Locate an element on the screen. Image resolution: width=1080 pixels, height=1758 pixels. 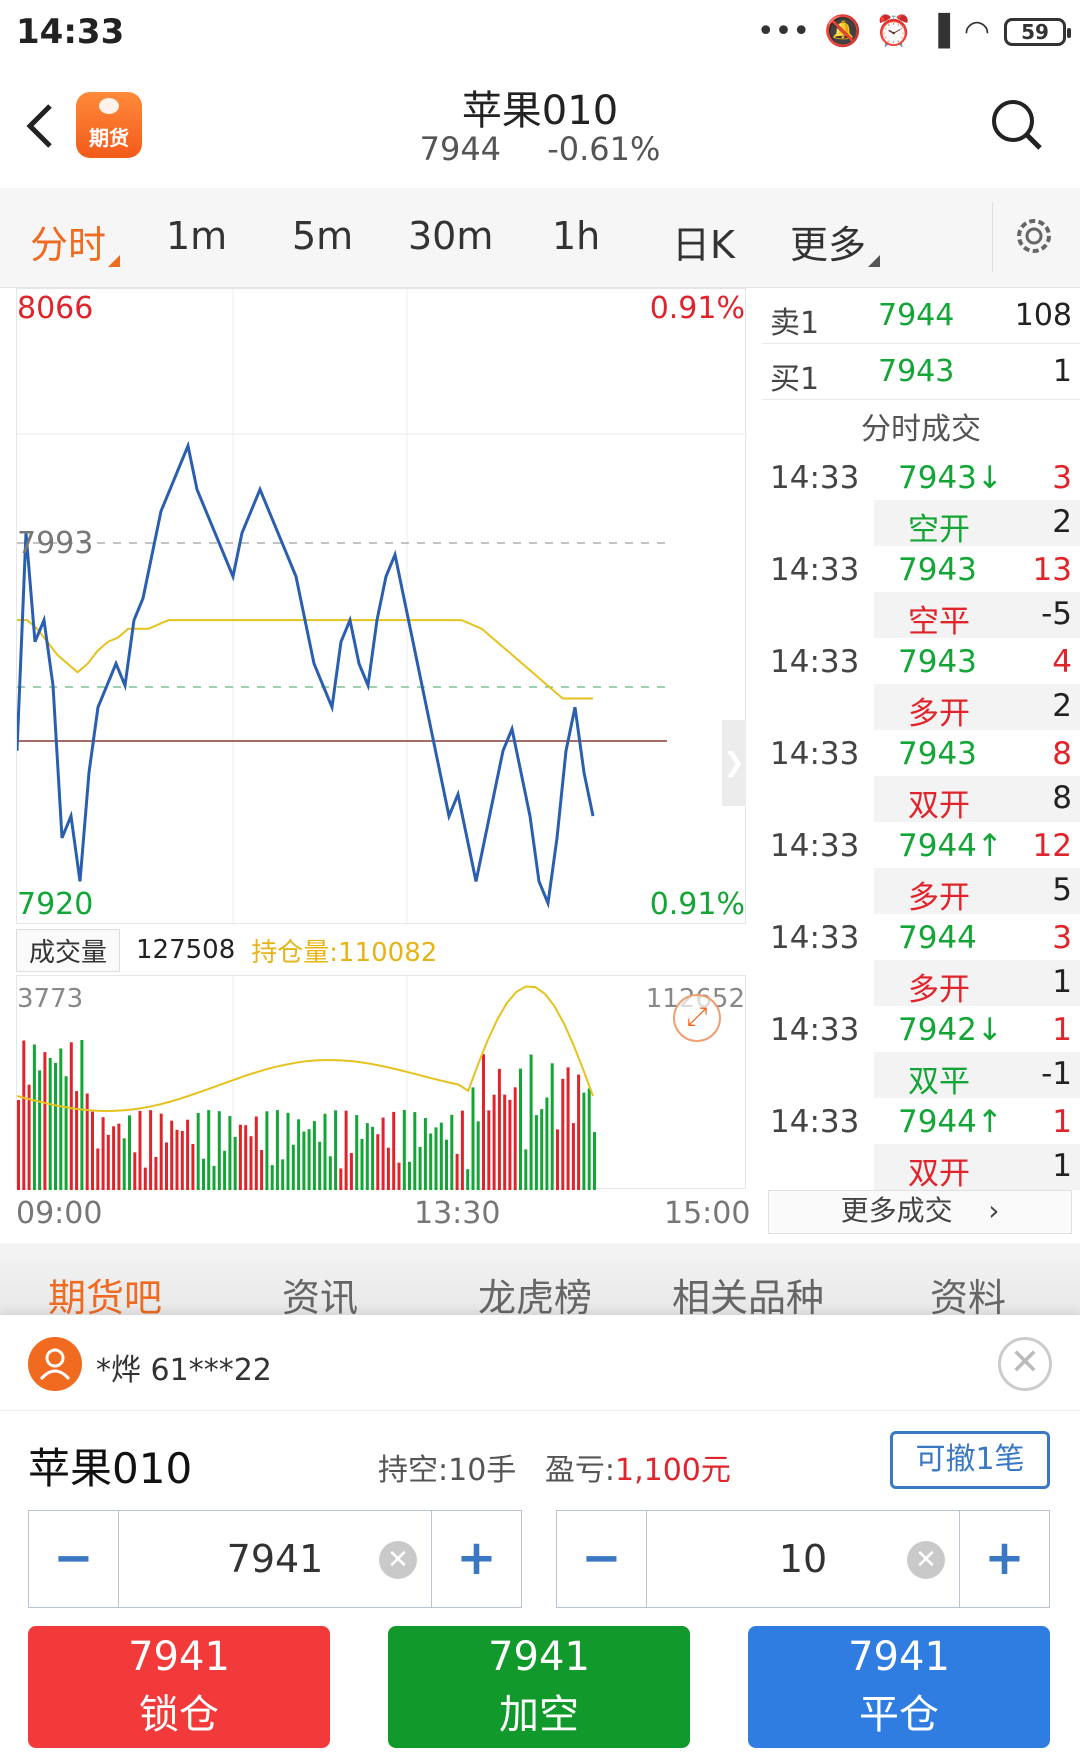
avatar is located at coordinates (55, 1364).